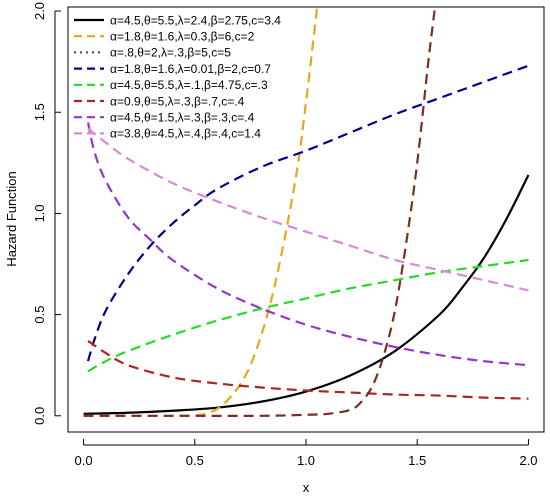 This screenshot has height=501, width=550. What do you see at coordinates (182, 118) in the screenshot?
I see `legend-label: α=4.5,θ=1.5,λ=.3,β=.3,c=.4` at bounding box center [182, 118].